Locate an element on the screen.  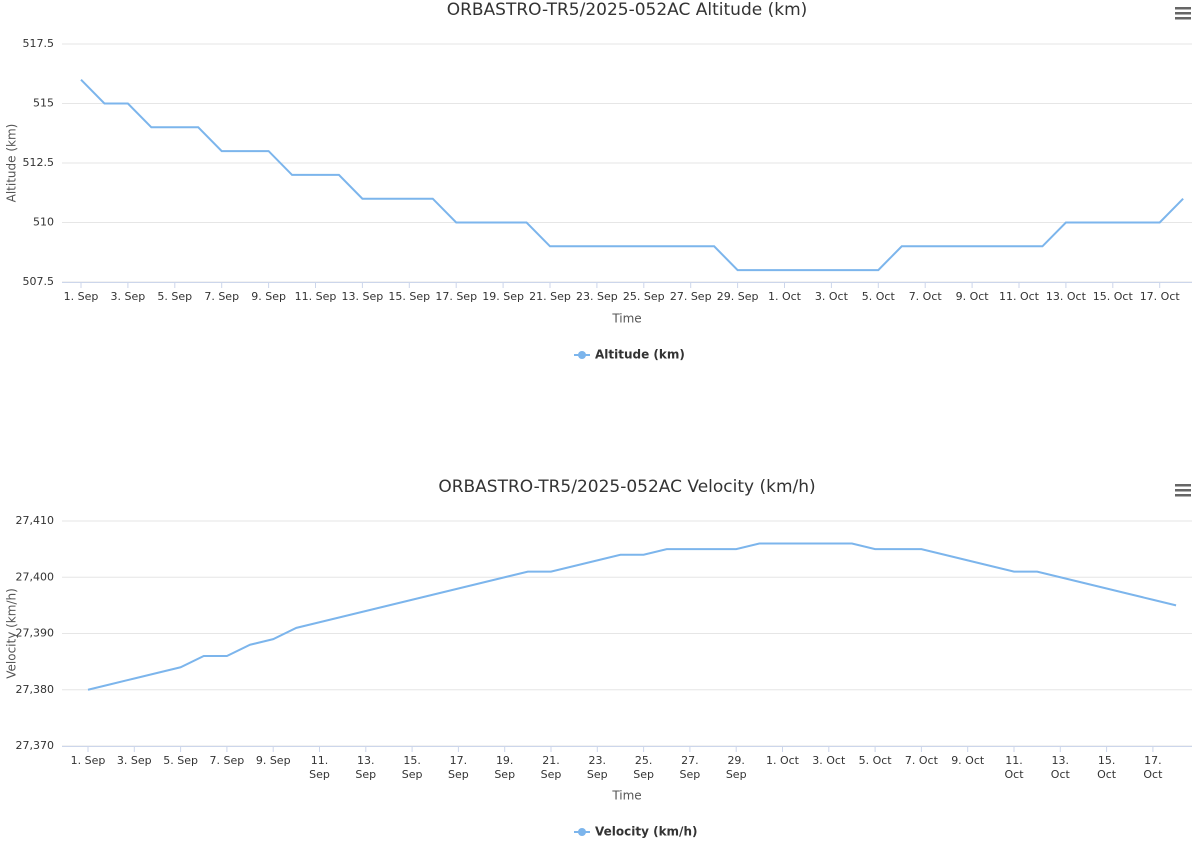
legend-label: Velocity (km/h) is located at coordinates (646, 832).